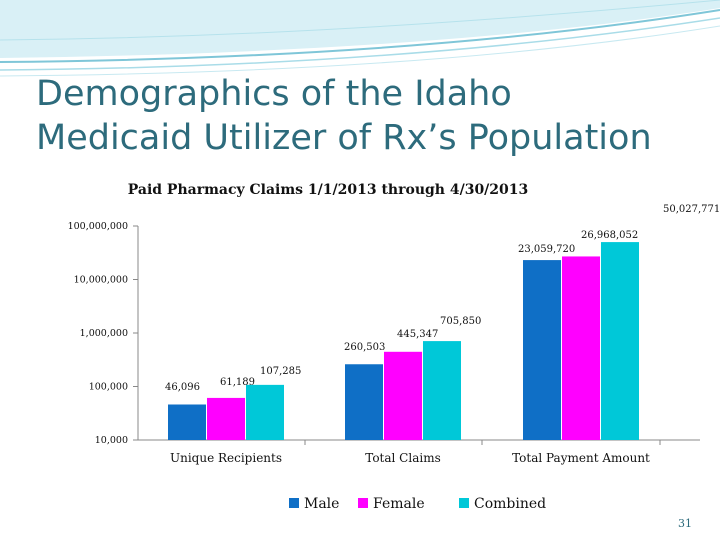  Describe the element at coordinates (237, 382) in the screenshot. I see `data-label: 61,189` at that location.